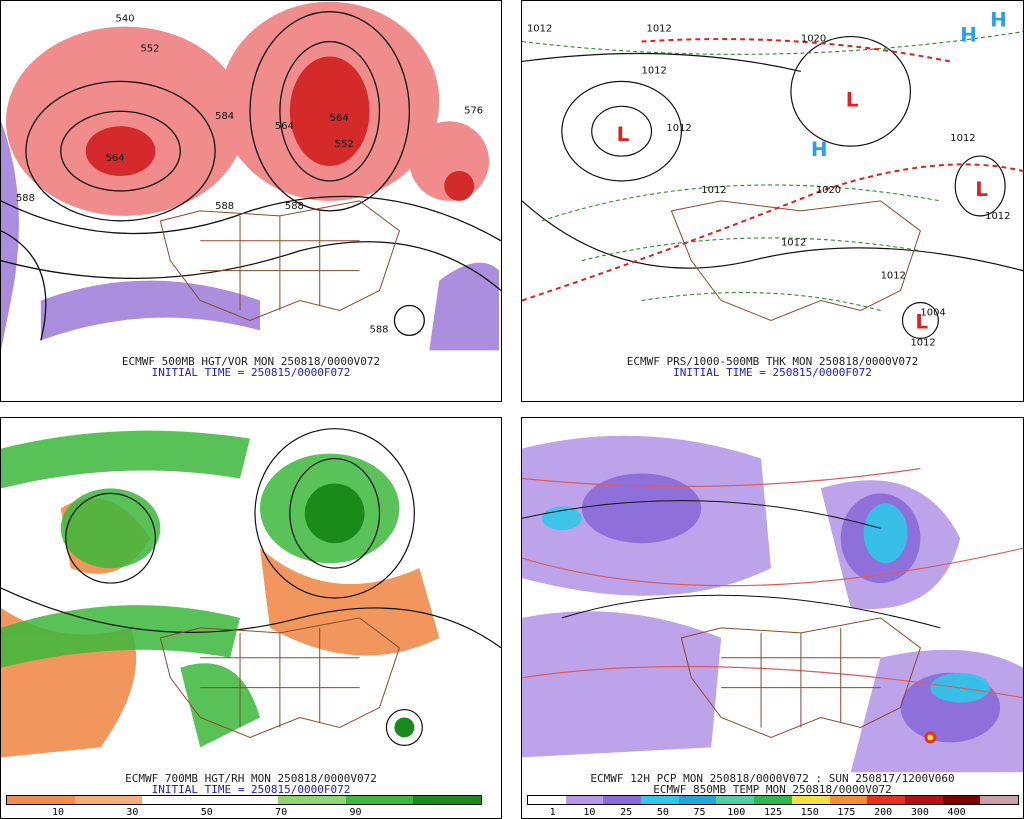 The height and width of the screenshot is (819, 1024). Describe the element at coordinates (699, 812) in the screenshot. I see `colorbar-tick-label: 75` at that location.